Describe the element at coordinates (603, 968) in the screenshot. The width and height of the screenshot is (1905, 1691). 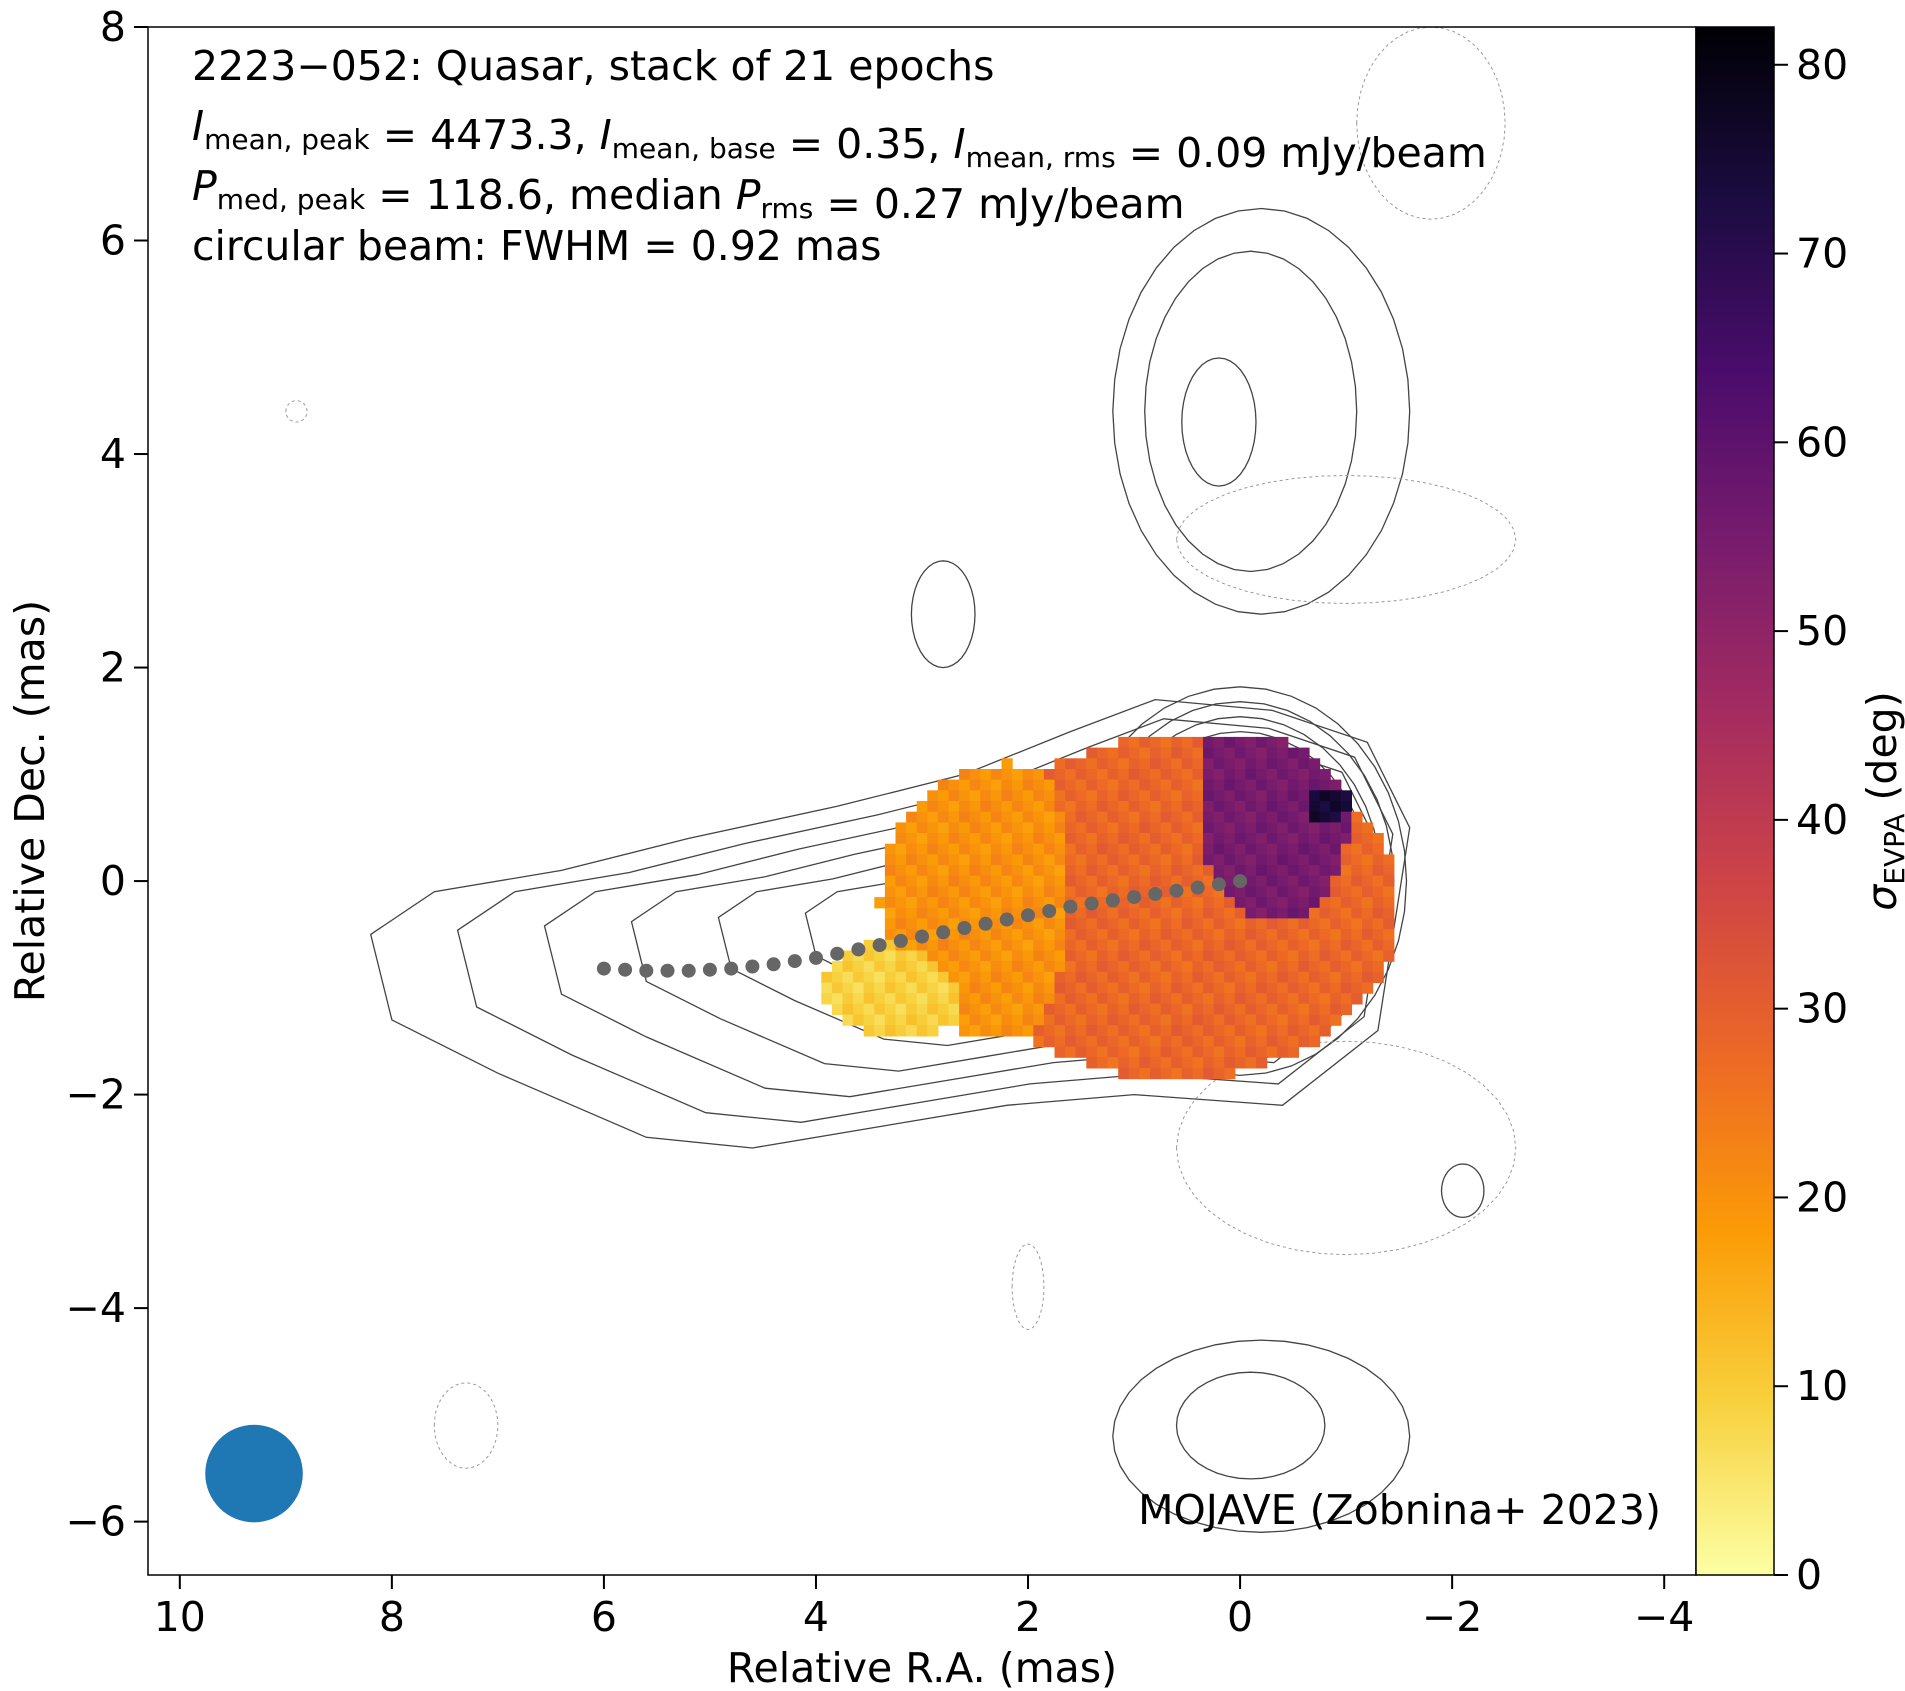
I see `ridgeline-point` at that location.